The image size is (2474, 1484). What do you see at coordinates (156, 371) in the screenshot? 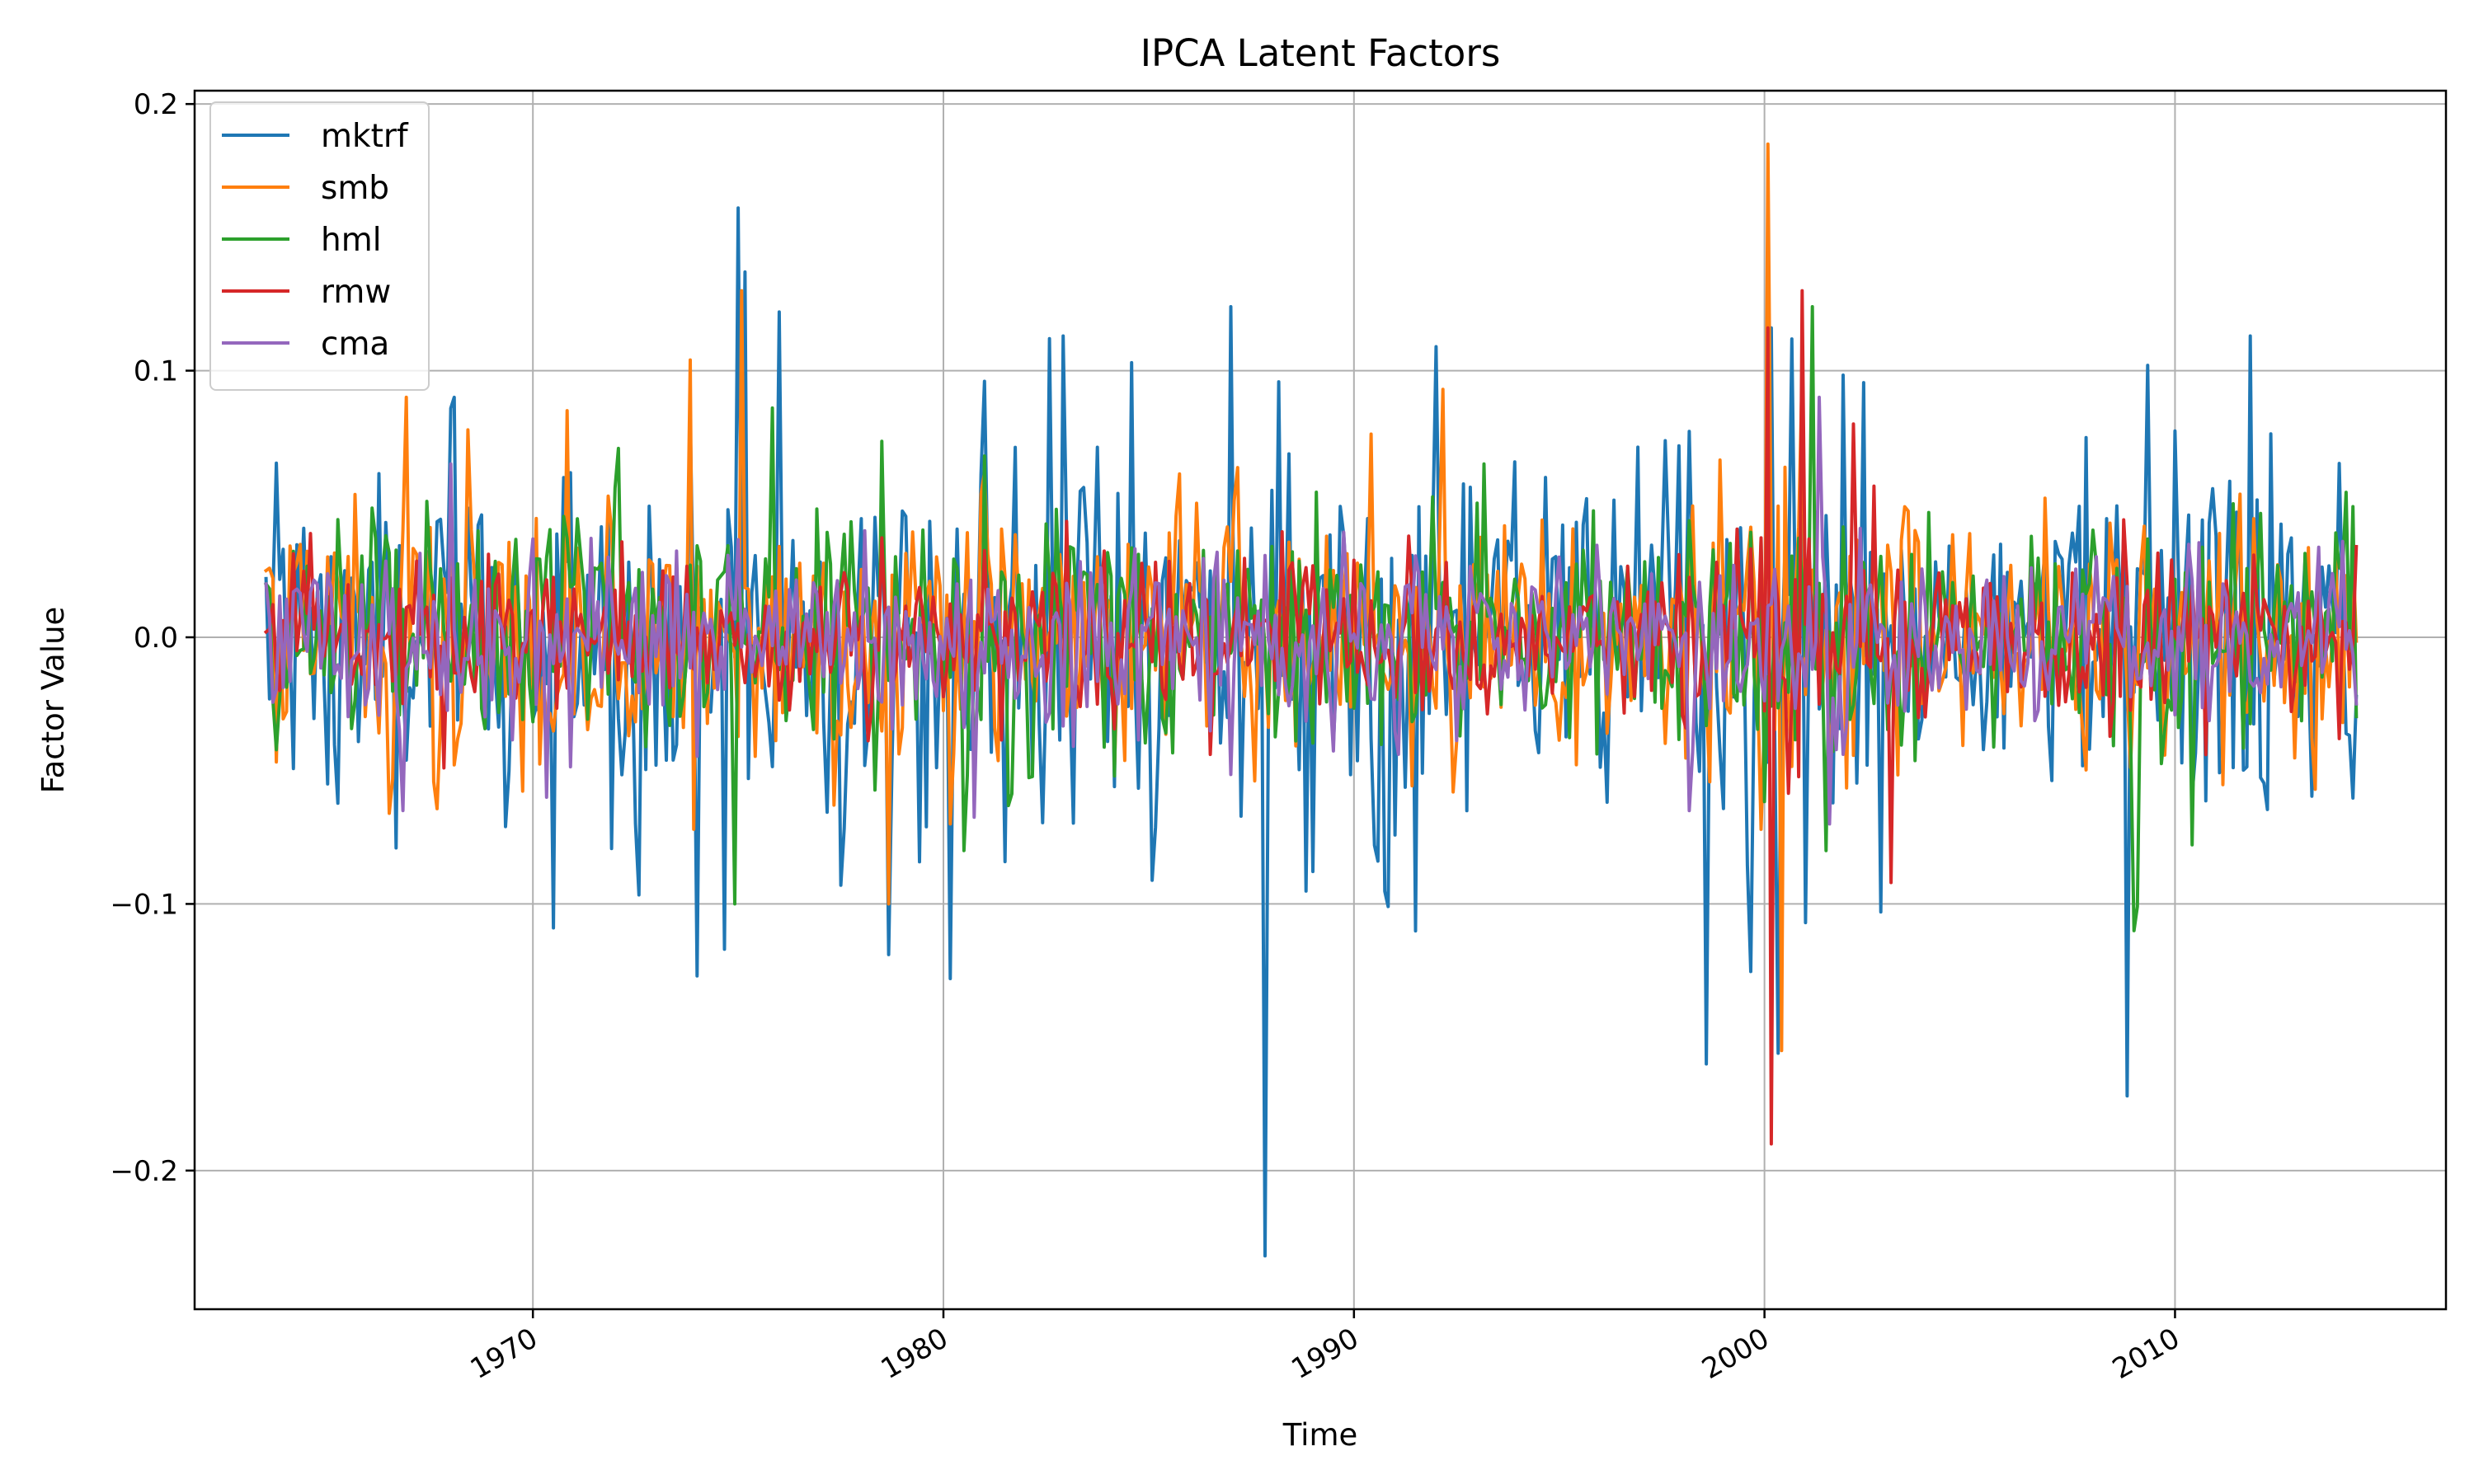
I see `y-tick-label: 0.1` at bounding box center [156, 371].